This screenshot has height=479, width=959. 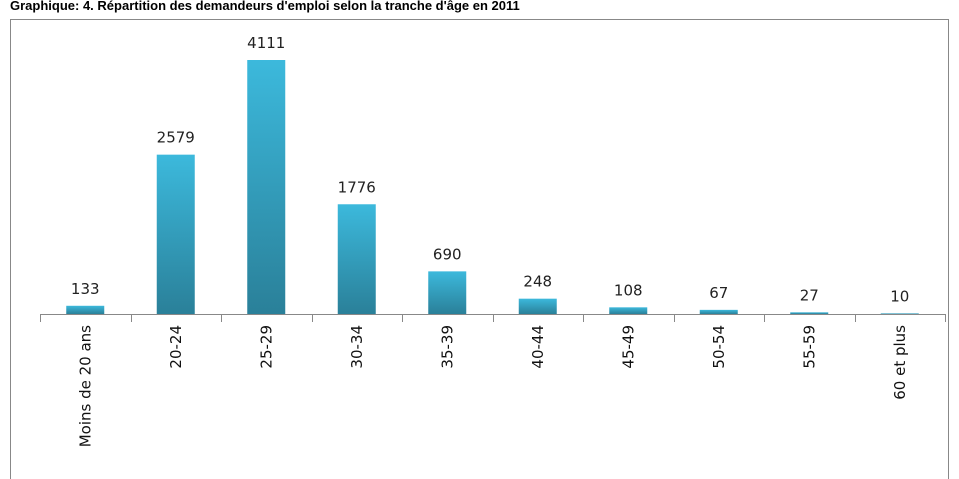 I want to click on data-label: 133, so click(x=85, y=289).